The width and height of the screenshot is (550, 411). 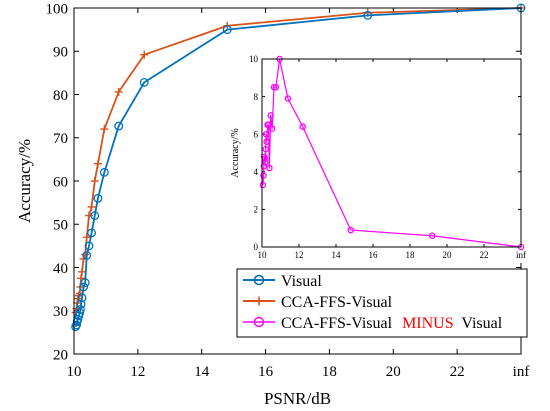 What do you see at coordinates (337, 302) in the screenshot?
I see `legend-label-cca-ffs-visual: CCA-FFS-Visual` at bounding box center [337, 302].